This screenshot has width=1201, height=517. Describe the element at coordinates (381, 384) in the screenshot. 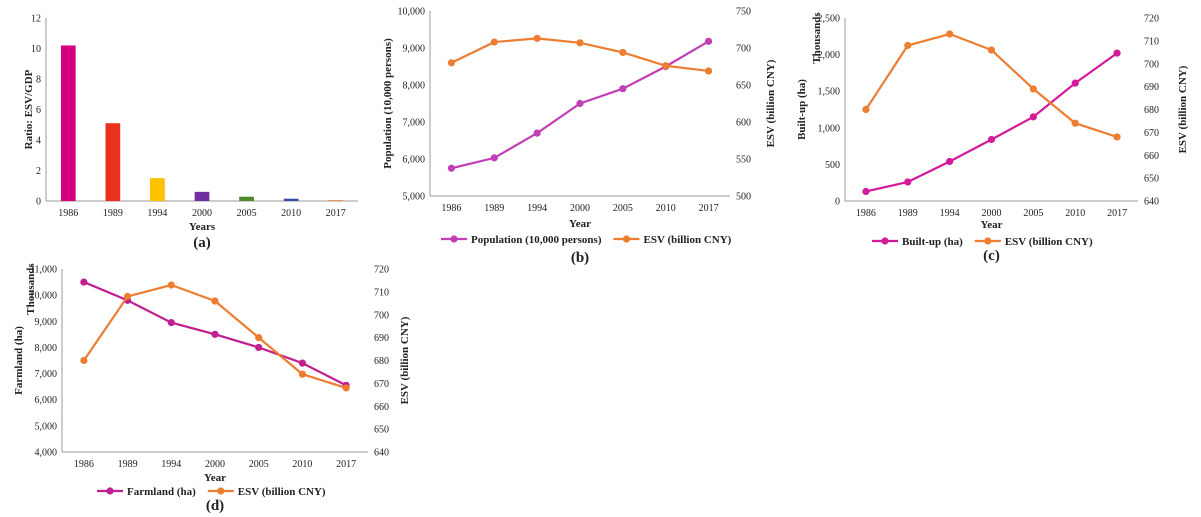

I see `y2-tick-label: 670` at that location.